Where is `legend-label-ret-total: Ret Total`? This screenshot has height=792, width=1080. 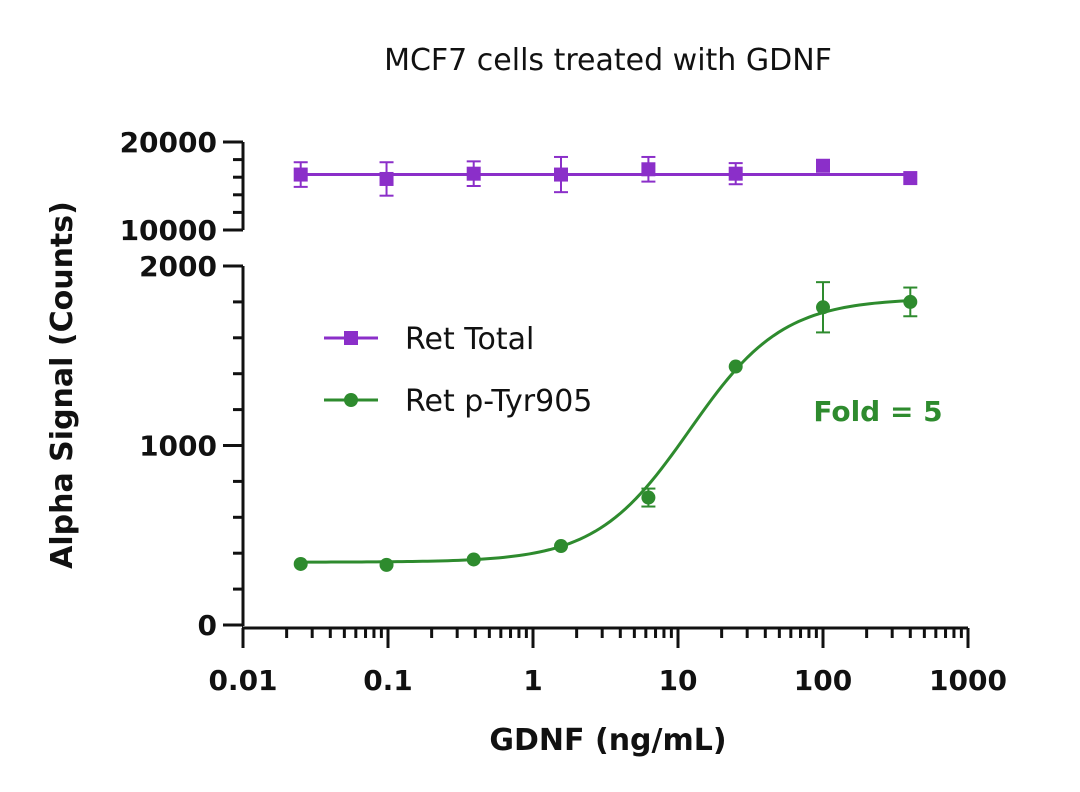
legend-label-ret-total: Ret Total is located at coordinates (469, 339).